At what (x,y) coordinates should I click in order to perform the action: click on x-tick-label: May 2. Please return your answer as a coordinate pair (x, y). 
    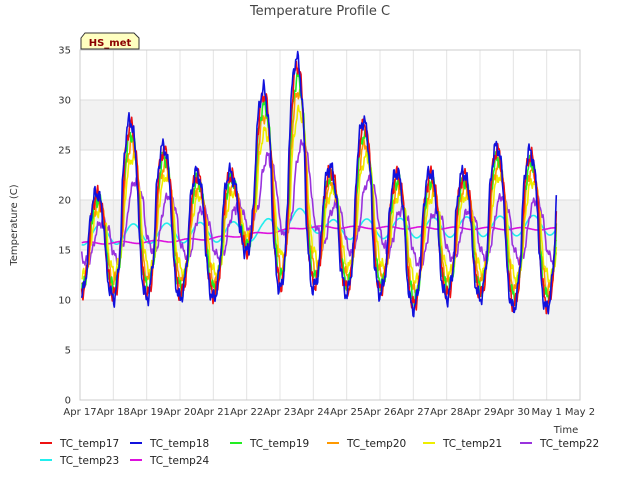
    Looking at the image, I should click on (580, 412).